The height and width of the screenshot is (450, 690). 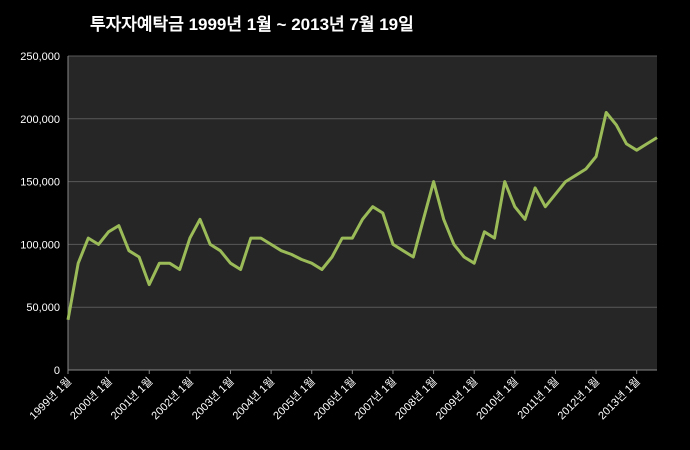 What do you see at coordinates (252, 24) in the screenshot?
I see `chart-title: 투자자예탁금 1999년 1월 ~ 2013년 7월 19일` at bounding box center [252, 24].